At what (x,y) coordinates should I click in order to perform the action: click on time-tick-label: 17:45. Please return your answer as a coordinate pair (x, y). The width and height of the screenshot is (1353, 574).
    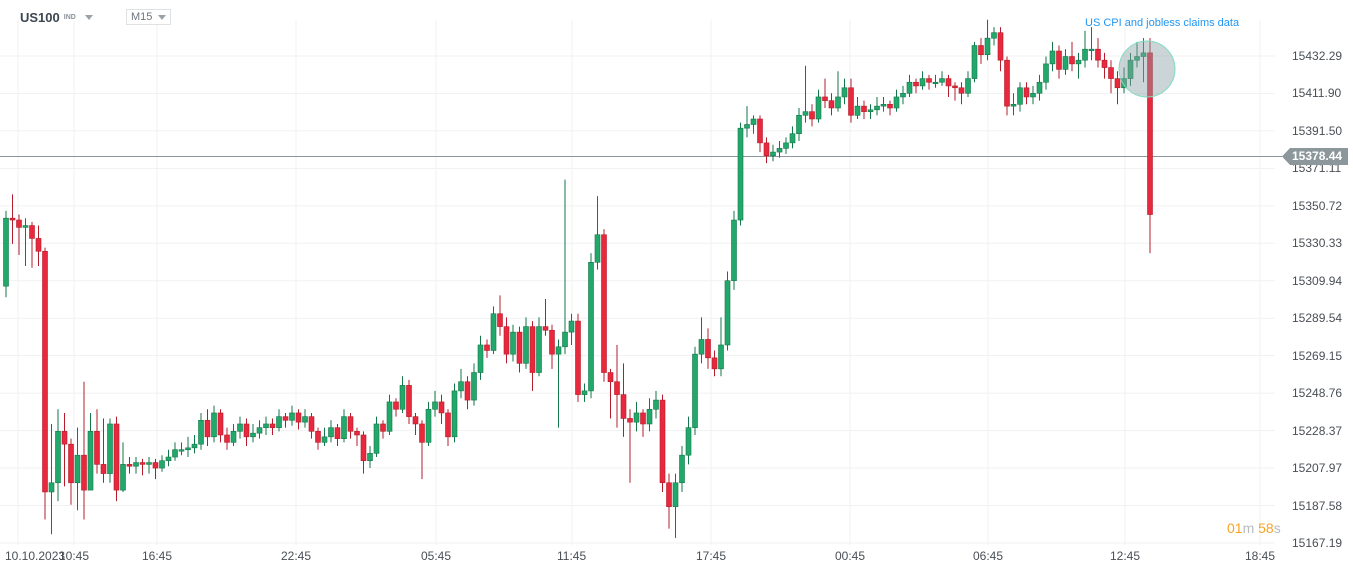
    Looking at the image, I should click on (711, 556).